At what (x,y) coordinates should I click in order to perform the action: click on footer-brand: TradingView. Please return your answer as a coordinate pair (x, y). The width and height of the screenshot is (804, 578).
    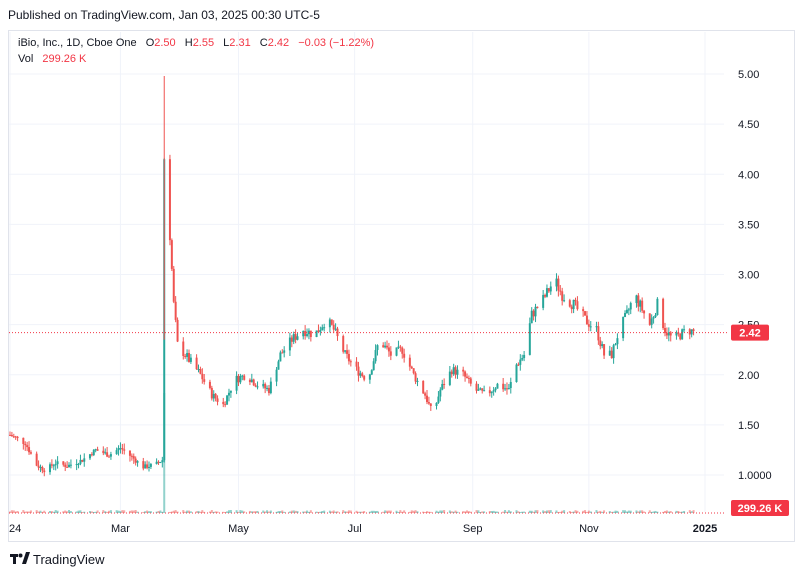
    Looking at the image, I should click on (69, 560).